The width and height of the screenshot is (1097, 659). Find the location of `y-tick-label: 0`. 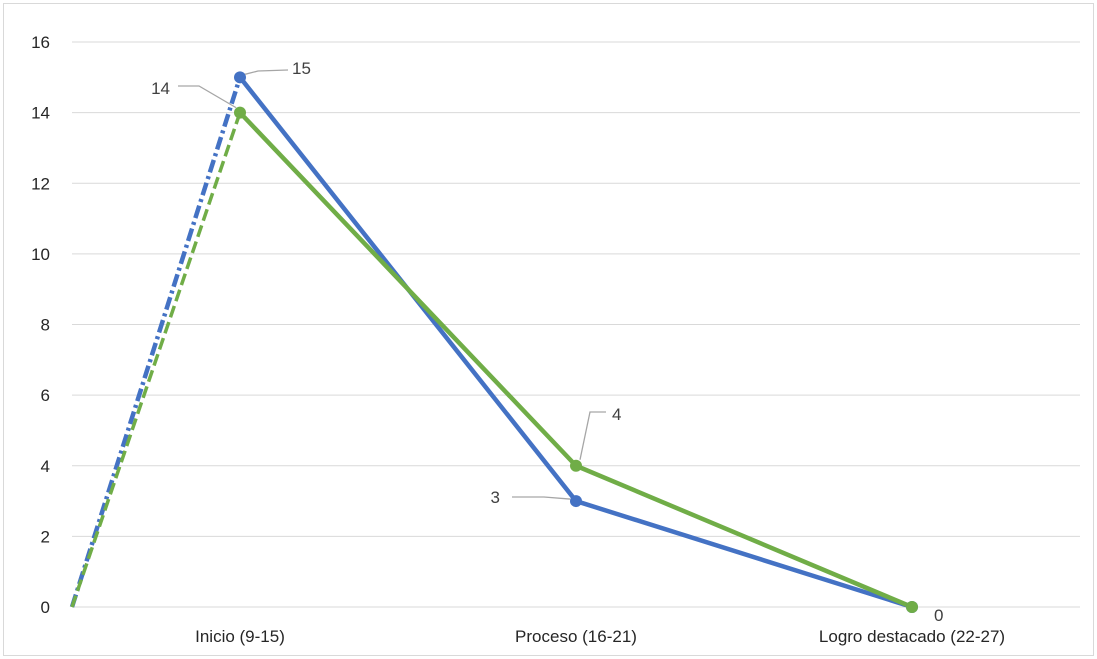

y-tick-label: 0 is located at coordinates (45, 607).